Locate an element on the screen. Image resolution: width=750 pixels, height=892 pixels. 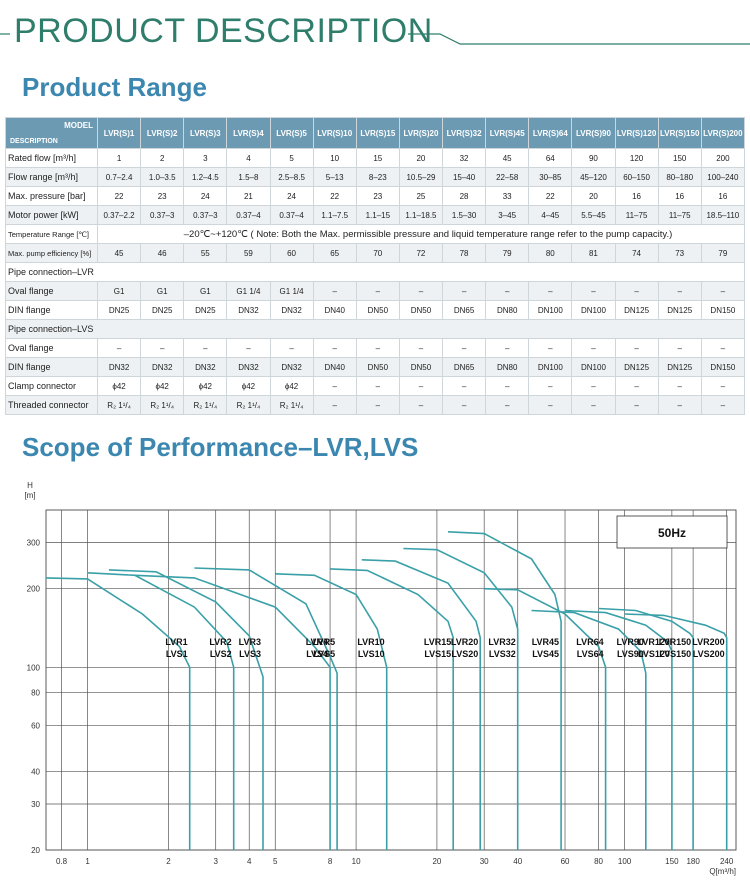
table-cell: 28 is located at coordinates (464, 196).